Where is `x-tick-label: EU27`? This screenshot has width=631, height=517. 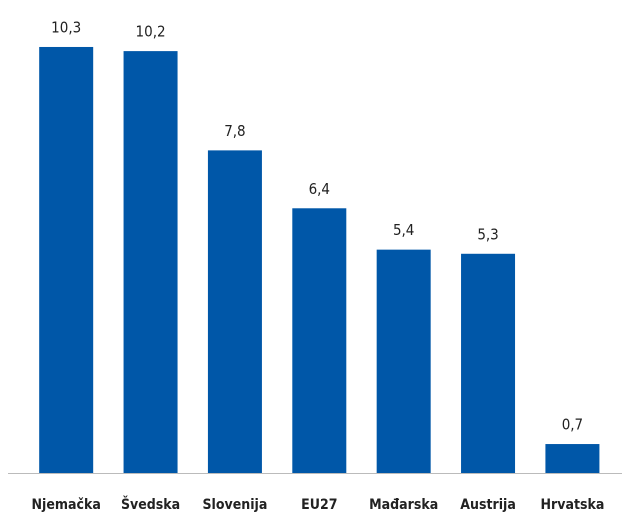 x-tick-label: EU27 is located at coordinates (319, 505).